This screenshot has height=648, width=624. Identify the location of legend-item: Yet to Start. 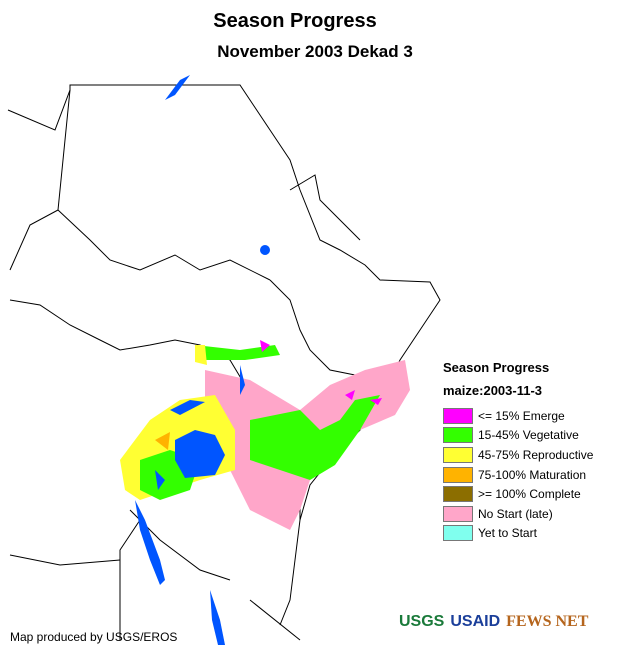
(518, 534).